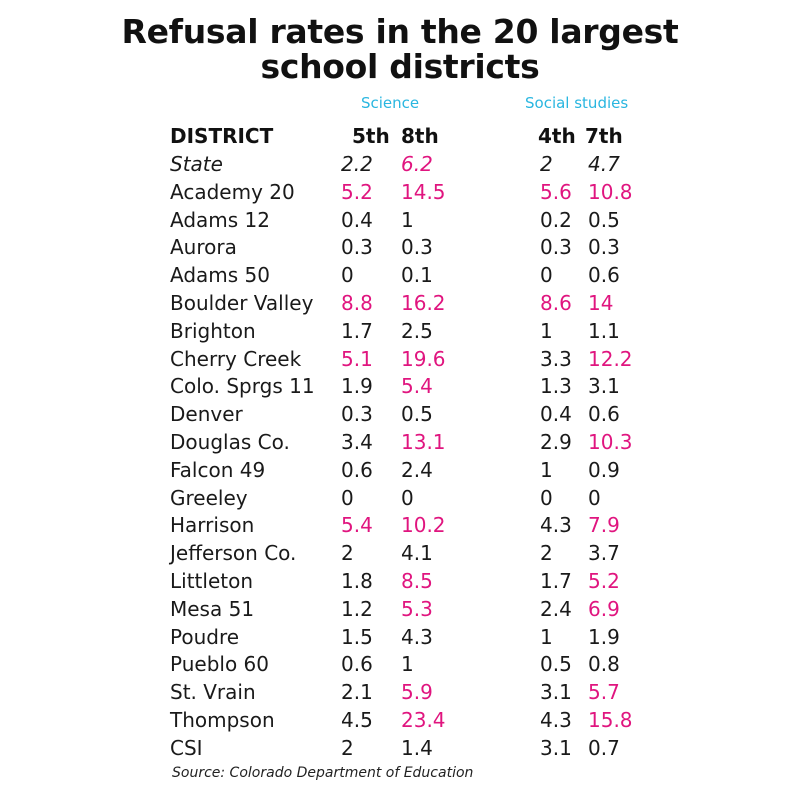  I want to click on table-row: Colo. Sprgs 11 1.9 5.4 1.3 3.1, so click(400, 388).